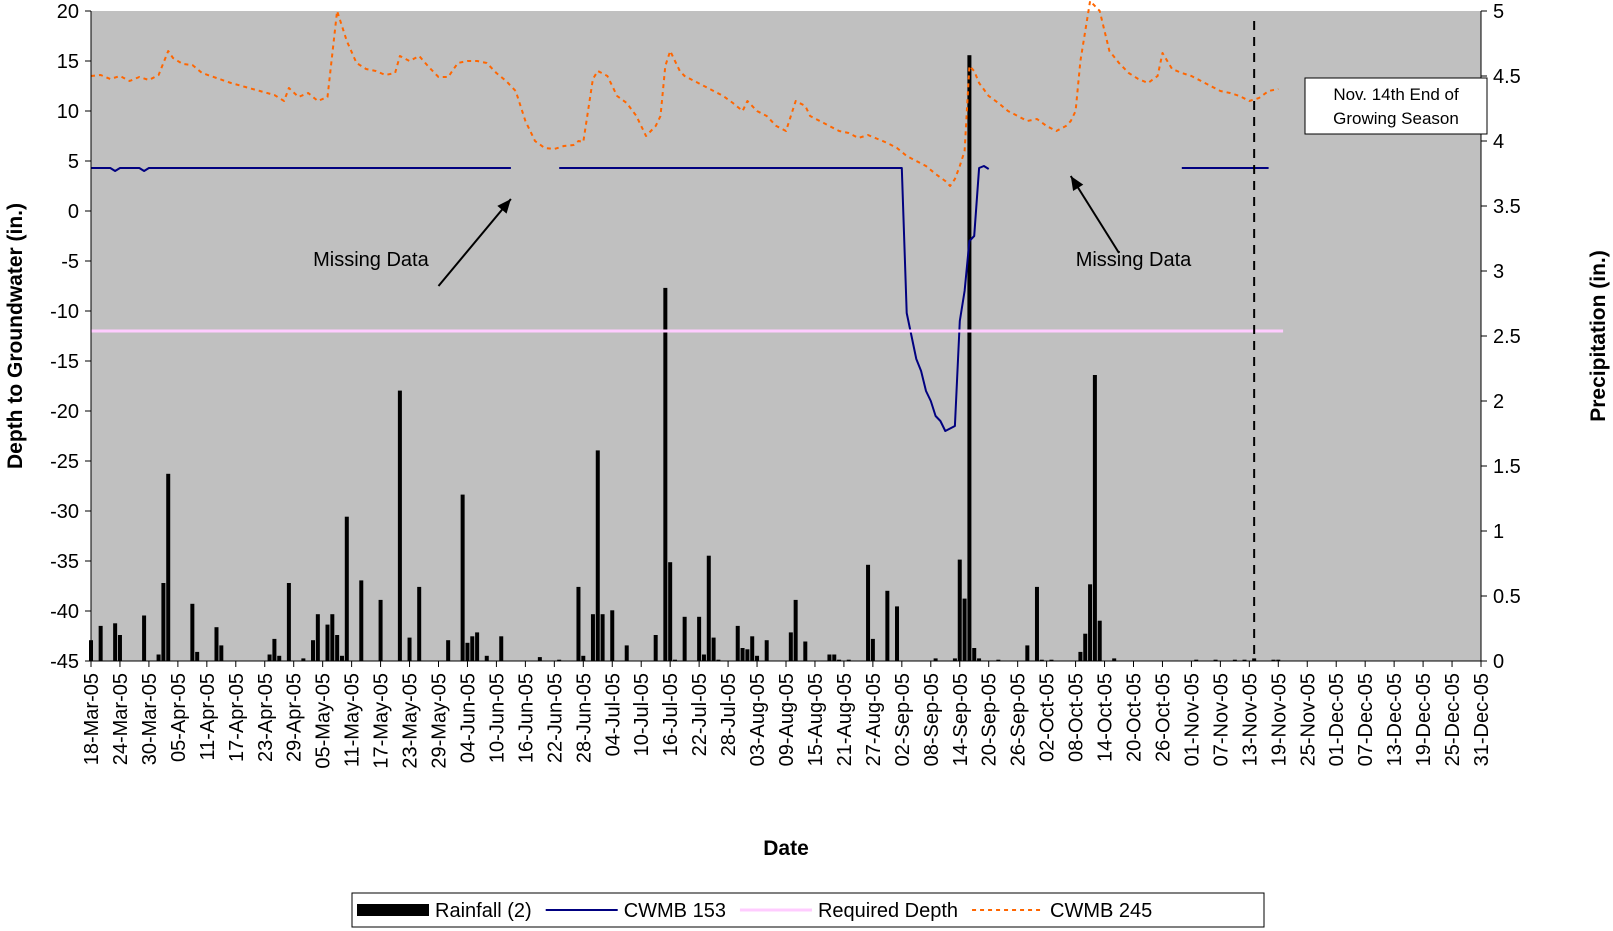 This screenshot has width=1613, height=931. Describe the element at coordinates (1507, 207) in the screenshot. I see `y2-tick-label: 3.5` at that location.